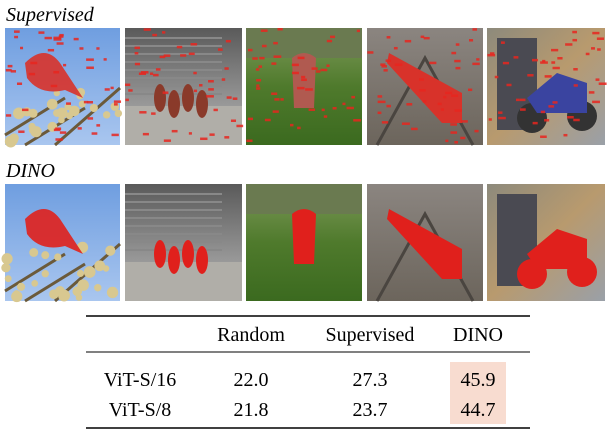  I want to click on table-cell: 45.9, so click(478, 380).